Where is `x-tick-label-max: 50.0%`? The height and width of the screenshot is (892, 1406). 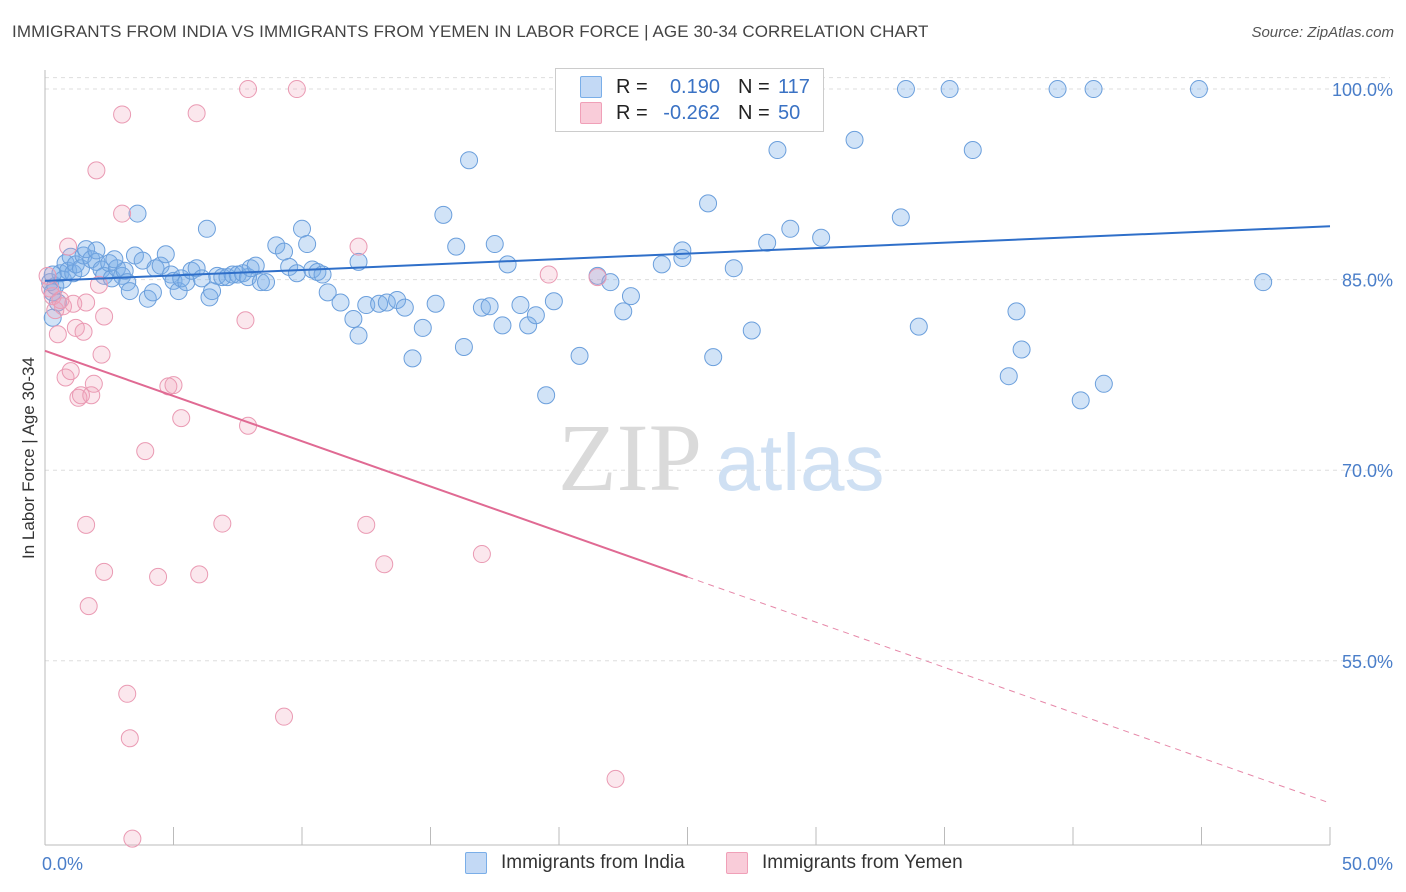 x-tick-label-max: 50.0% is located at coordinates (1367, 864).